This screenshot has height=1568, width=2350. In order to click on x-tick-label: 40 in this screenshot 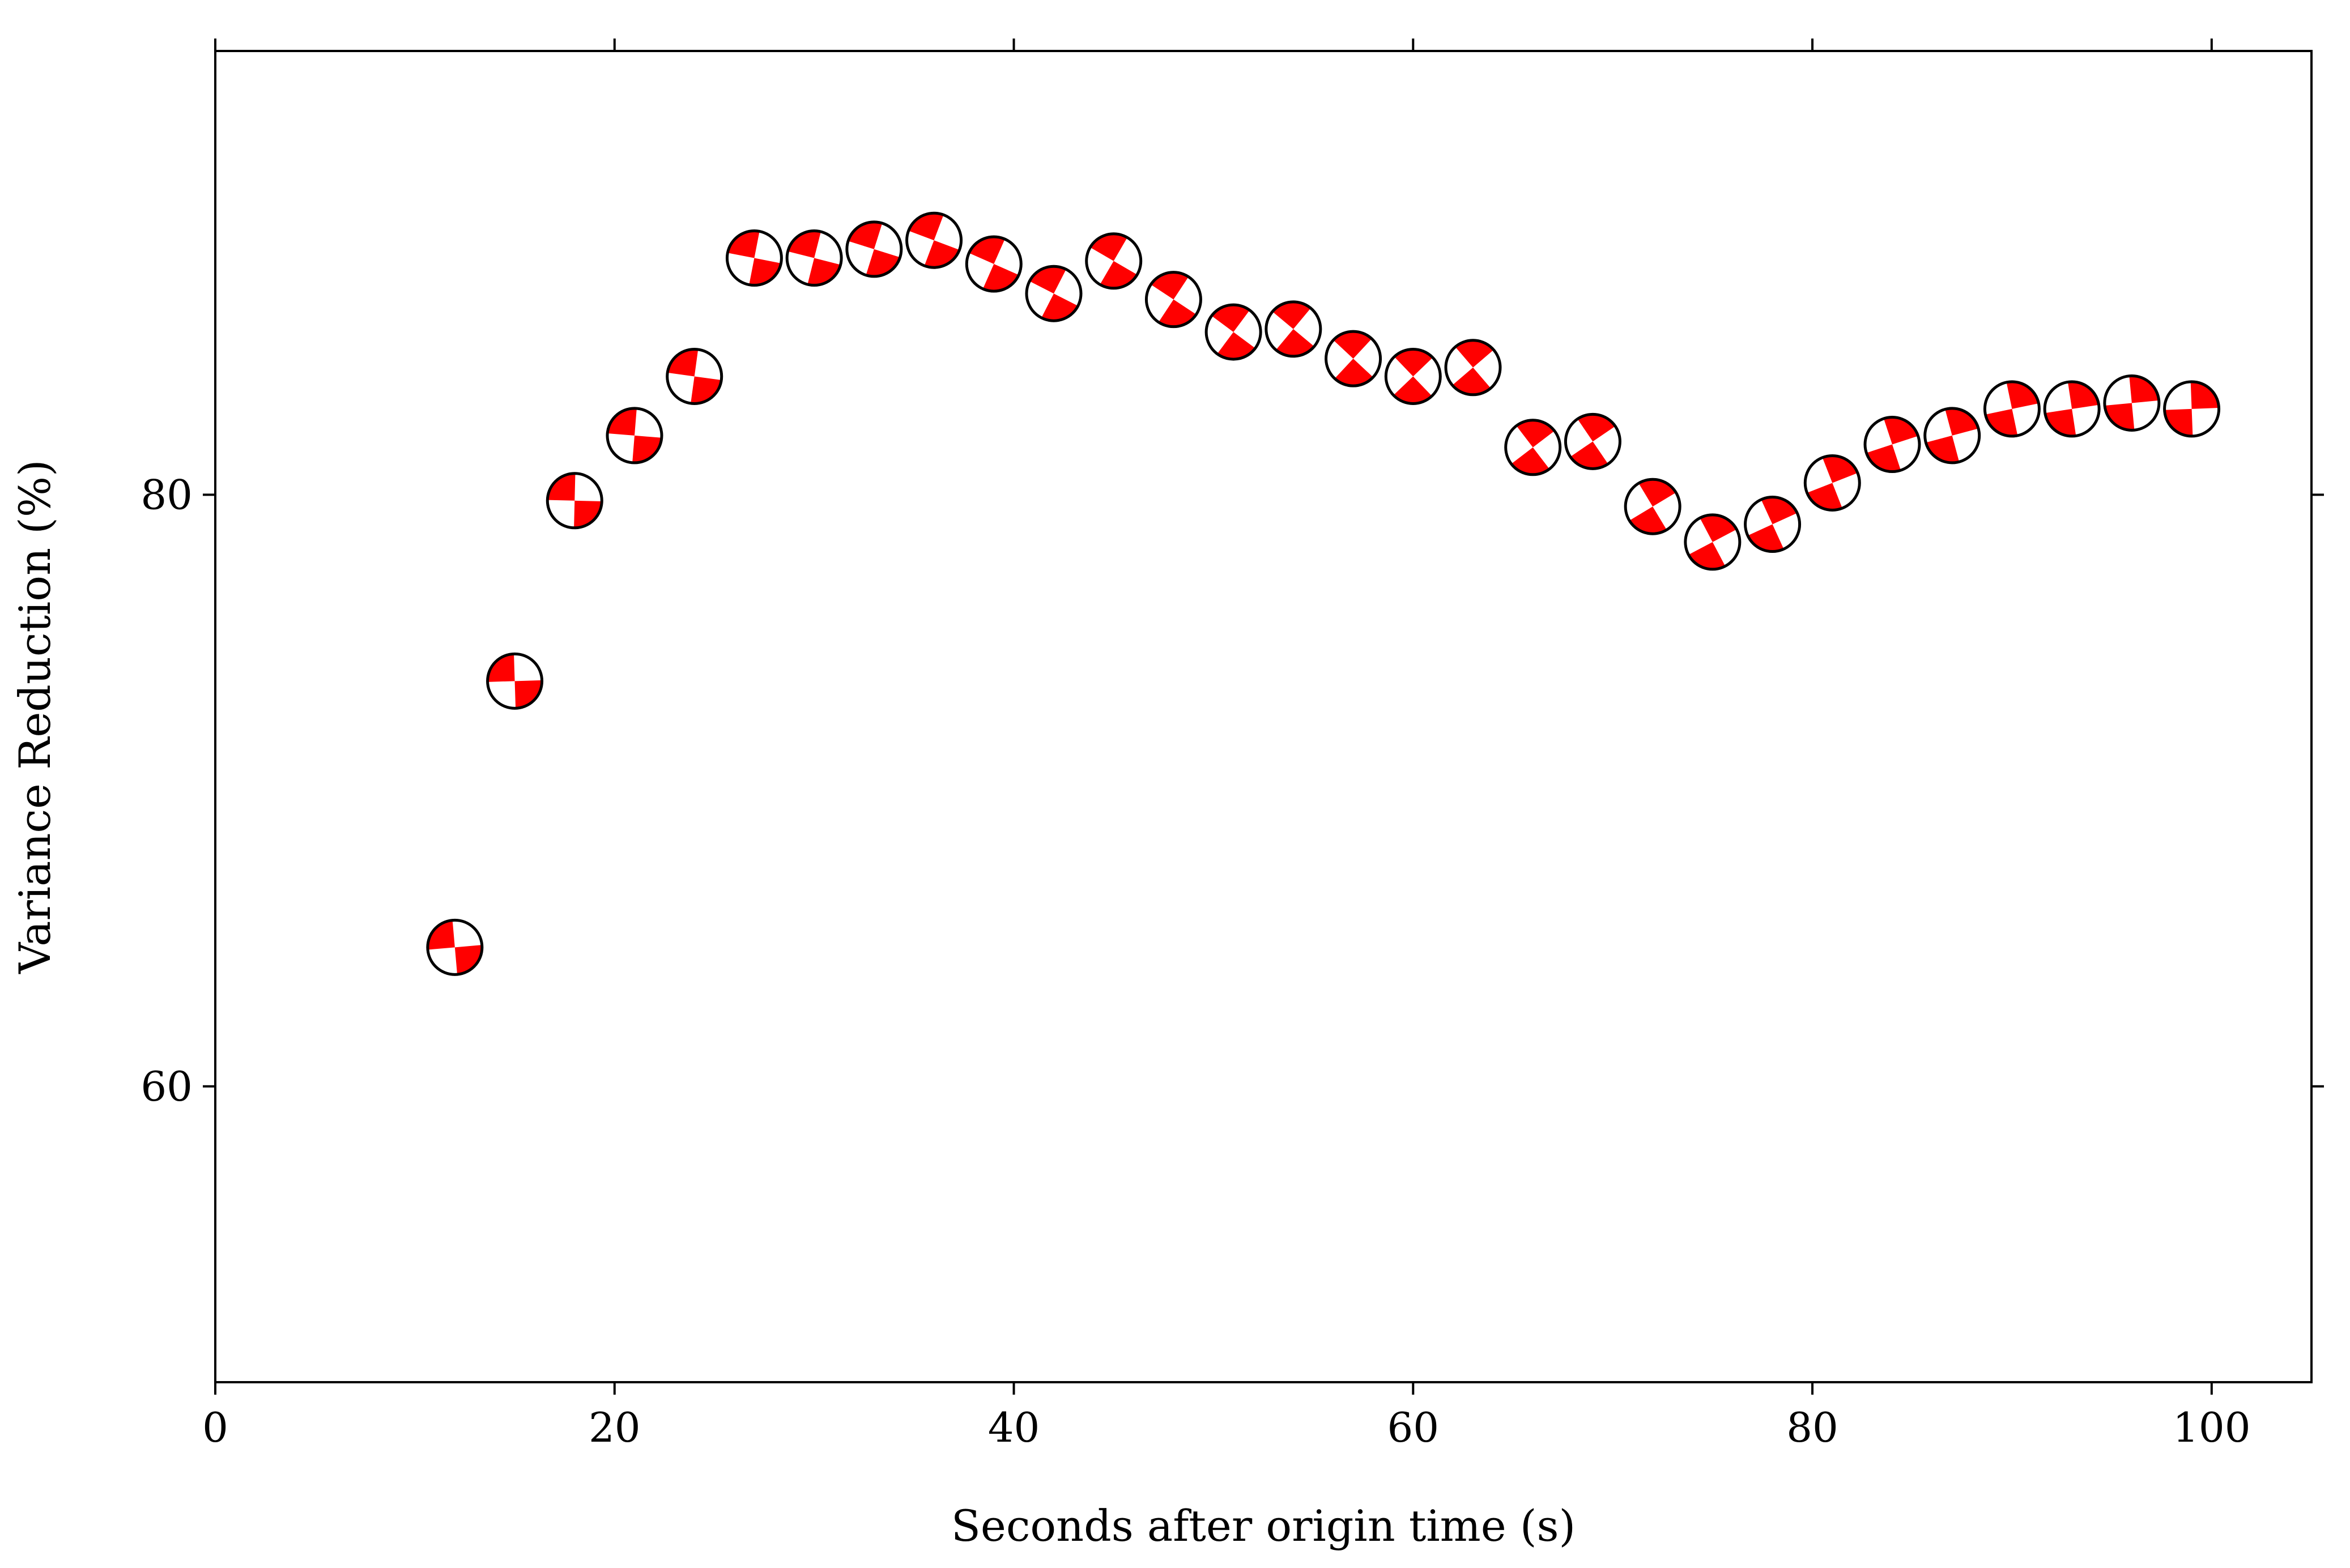, I will do `click(1014, 1428)`.